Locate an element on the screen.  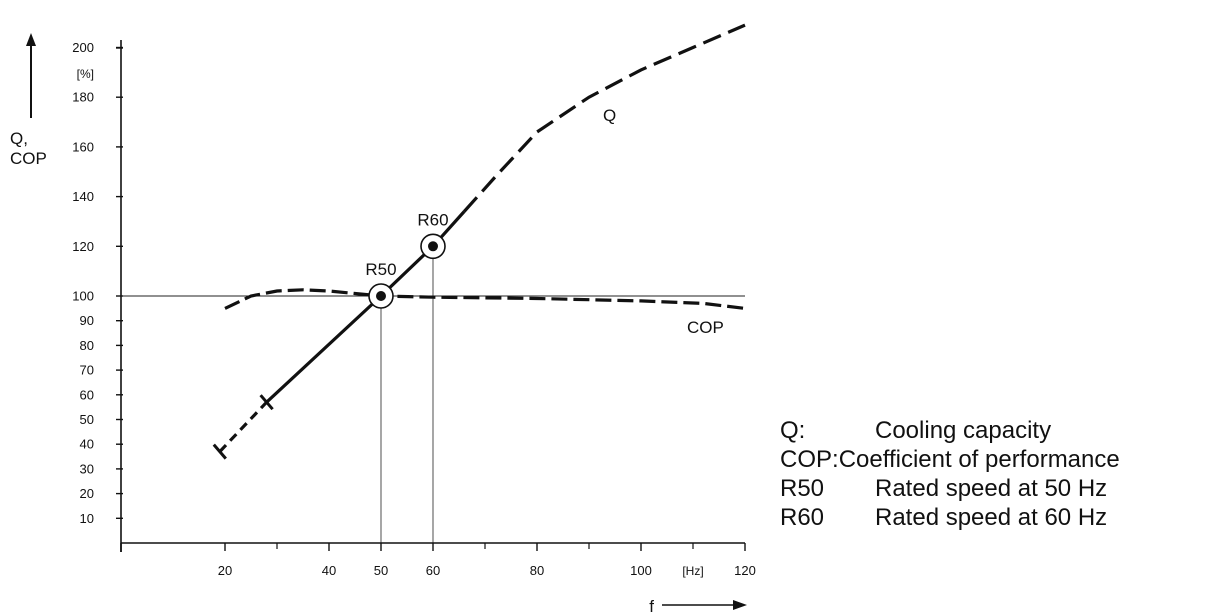
y-tick-label: 70 is located at coordinates (87, 370).